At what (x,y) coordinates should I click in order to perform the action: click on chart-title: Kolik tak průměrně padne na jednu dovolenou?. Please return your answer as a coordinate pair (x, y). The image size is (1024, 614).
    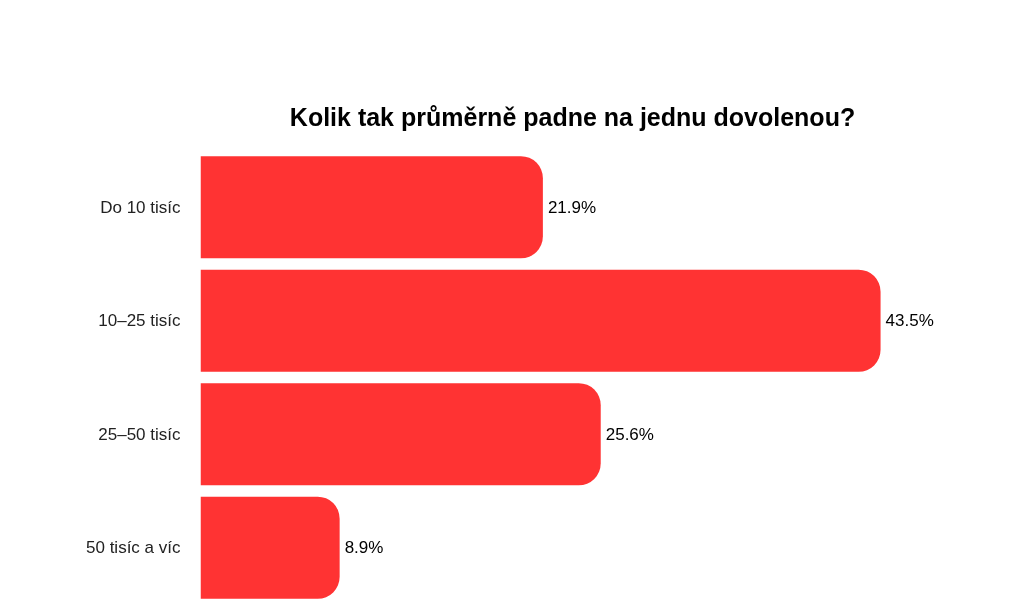
    Looking at the image, I should click on (572, 116).